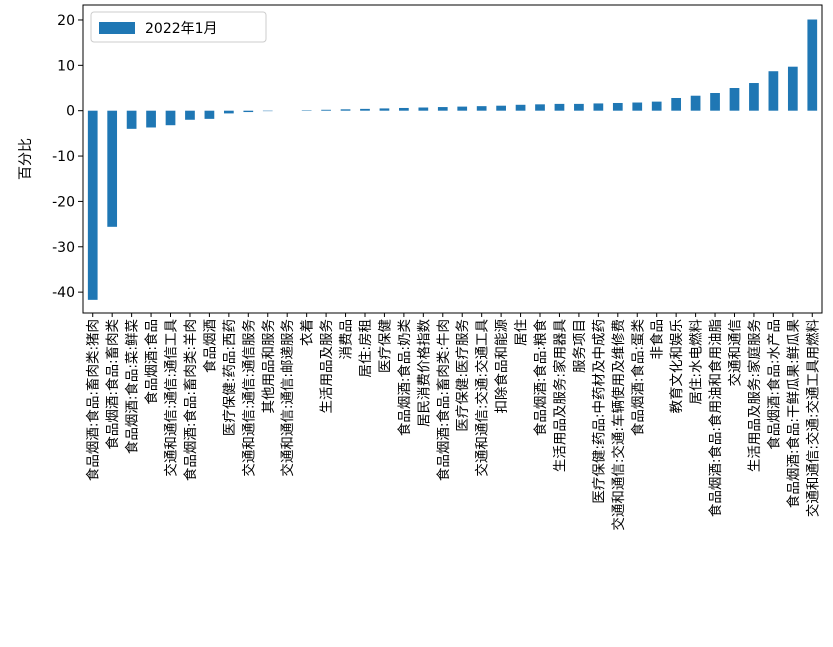 This screenshot has height=647, width=833. I want to click on legend-label: 2022年1月, so click(181, 29).